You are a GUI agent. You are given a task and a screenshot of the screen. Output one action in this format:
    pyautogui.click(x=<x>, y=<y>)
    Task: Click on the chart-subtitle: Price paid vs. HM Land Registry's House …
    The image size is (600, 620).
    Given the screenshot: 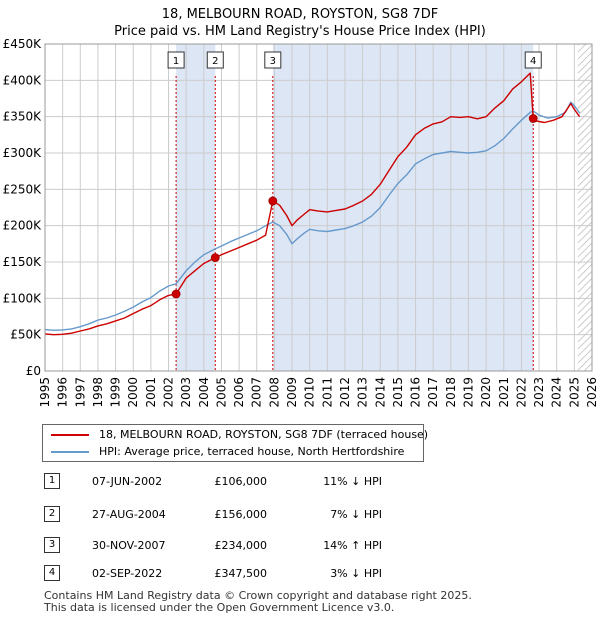 What is the action you would take?
    pyautogui.click(x=300, y=31)
    